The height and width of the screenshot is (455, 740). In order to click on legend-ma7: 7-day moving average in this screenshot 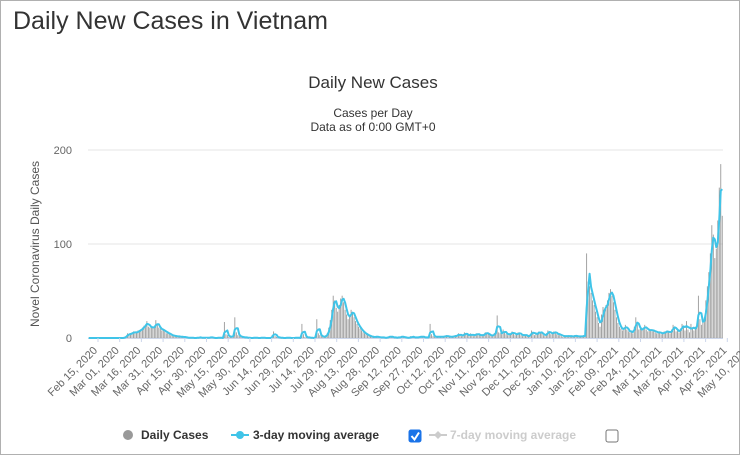, I will do `click(502, 435)`.